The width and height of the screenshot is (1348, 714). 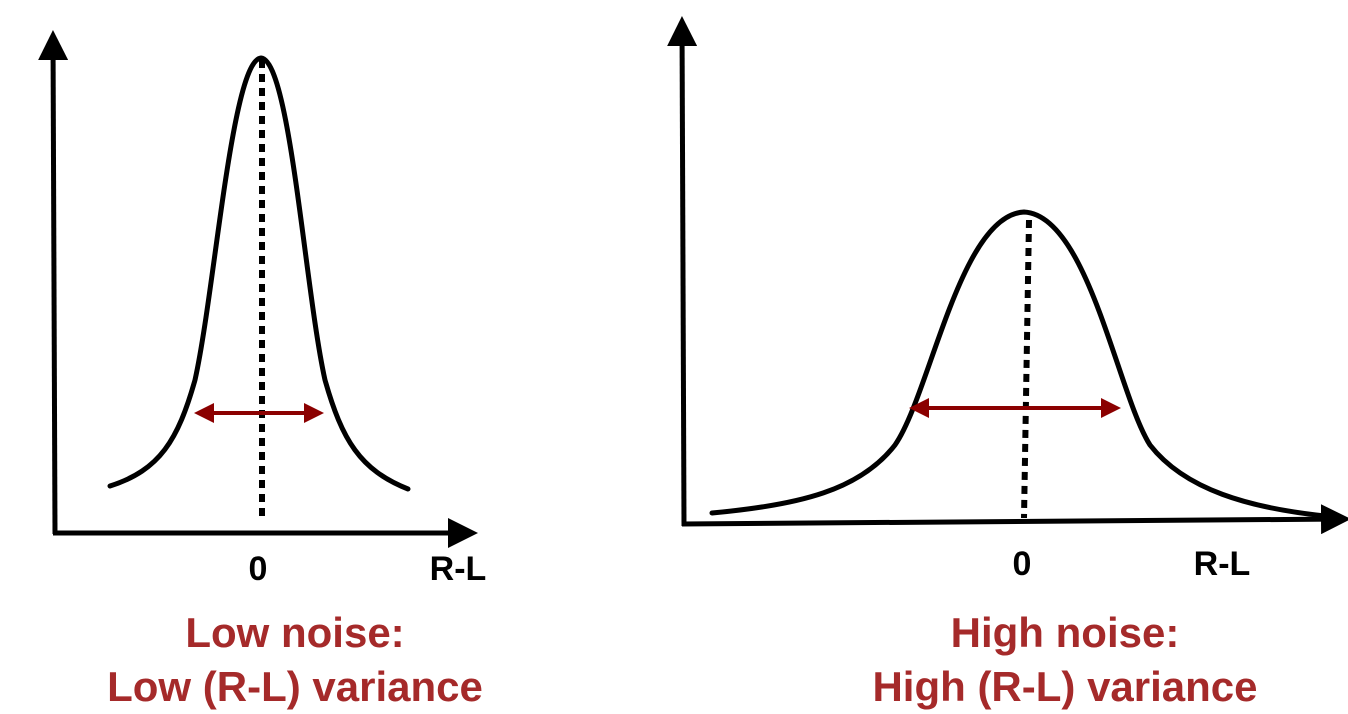 I want to click on right-zero-label: 0, so click(x=1022, y=564).